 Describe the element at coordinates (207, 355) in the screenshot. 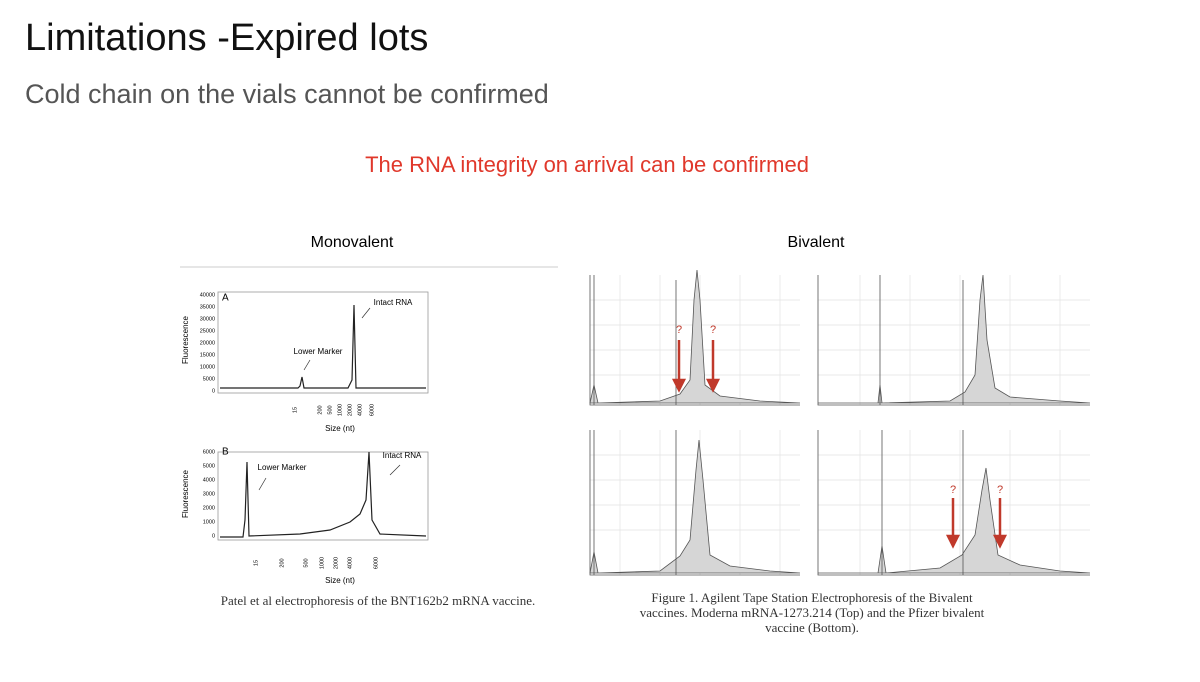

I see `y-tick-label: 15000` at that location.